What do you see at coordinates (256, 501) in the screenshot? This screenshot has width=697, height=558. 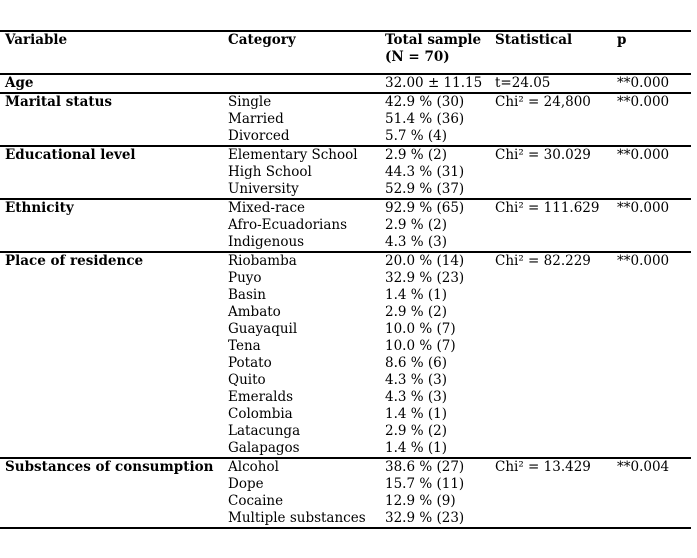 I see `category-line: Cocaine` at bounding box center [256, 501].